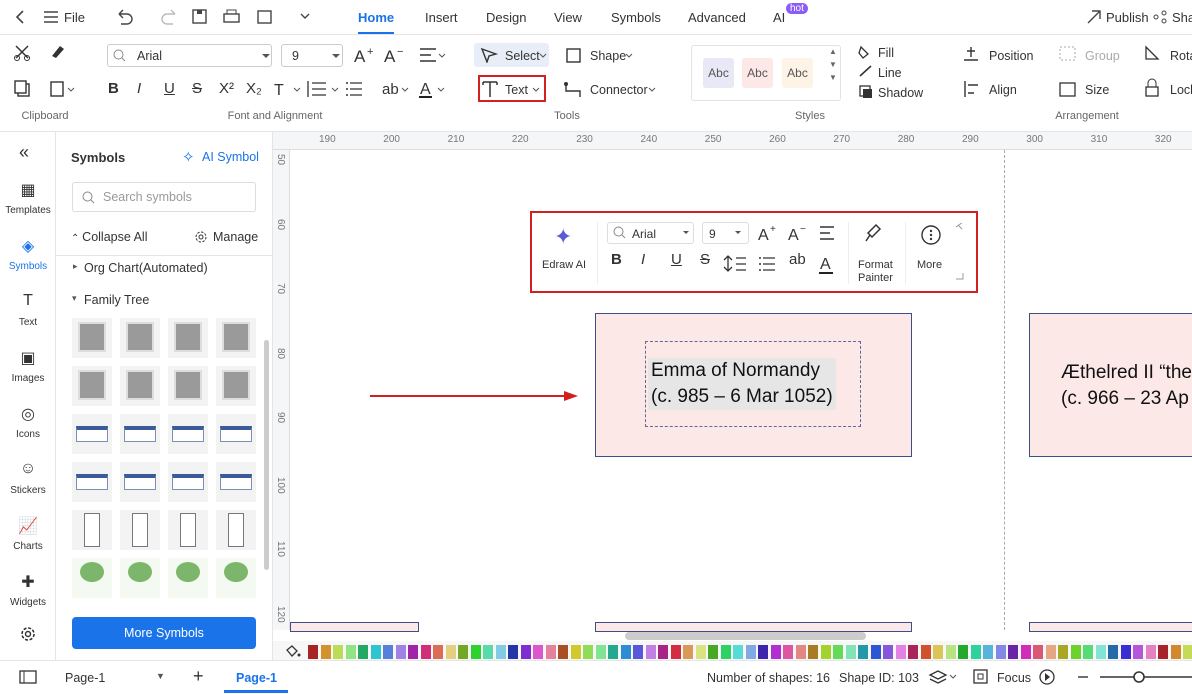 The image size is (1192, 694). Describe the element at coordinates (506, 17) in the screenshot. I see `ribbon-tab: Design` at that location.